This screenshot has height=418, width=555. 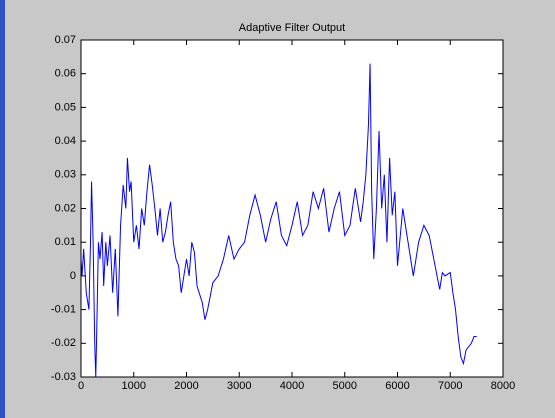 What do you see at coordinates (63, 310) in the screenshot?
I see `y-tick-label: -0.01` at bounding box center [63, 310].